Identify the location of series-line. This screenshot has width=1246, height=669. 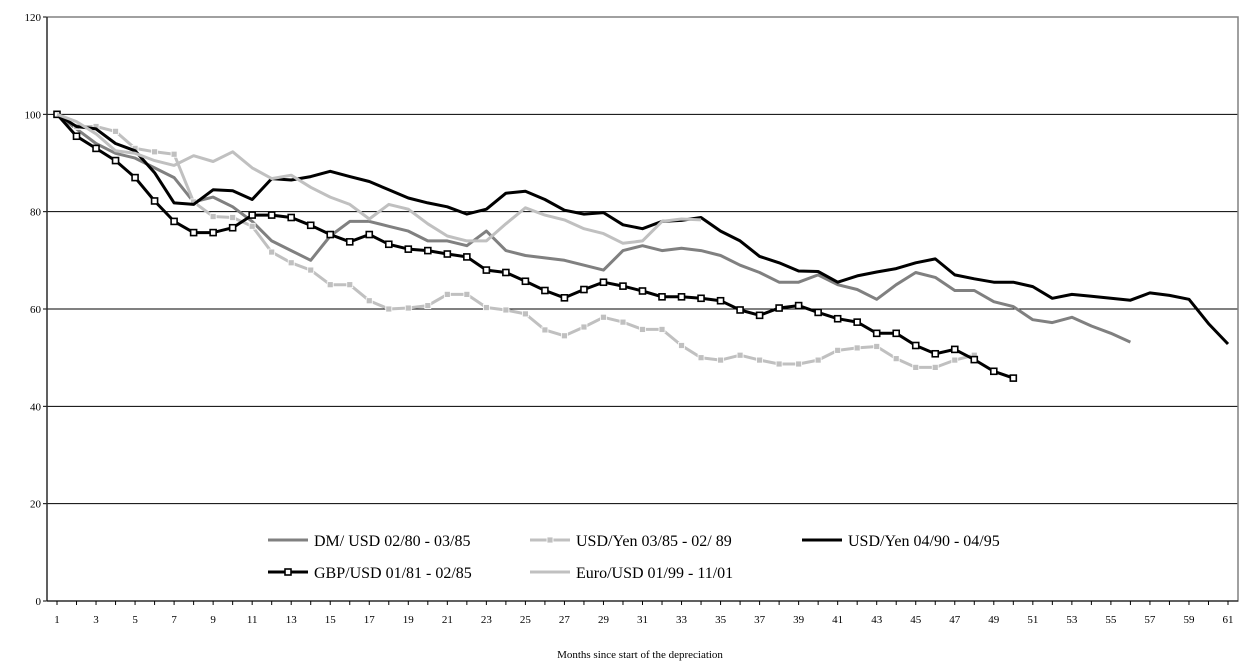
(379, 178).